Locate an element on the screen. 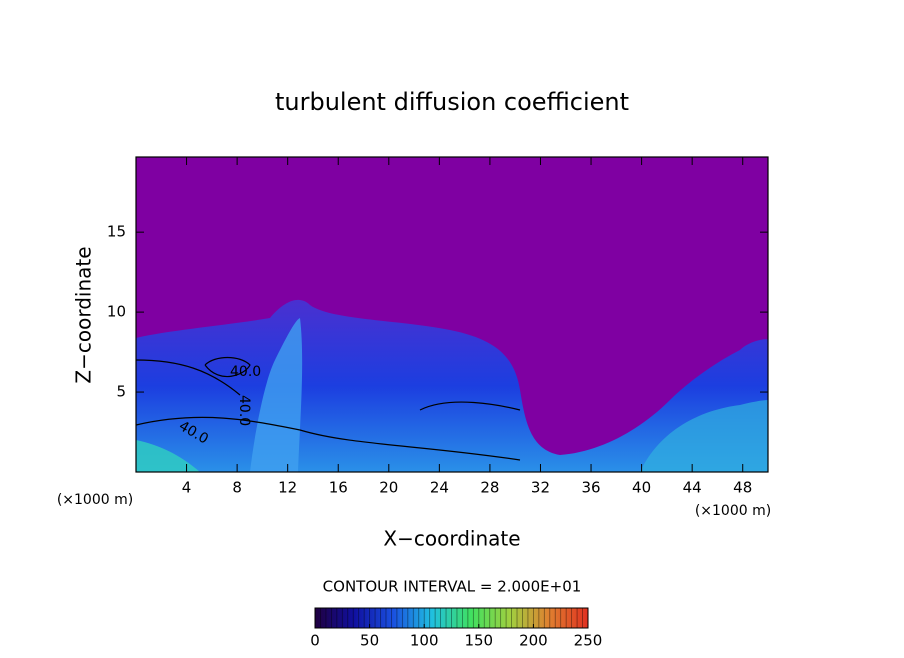  y-unit: (×1000 m) is located at coordinates (733, 511).